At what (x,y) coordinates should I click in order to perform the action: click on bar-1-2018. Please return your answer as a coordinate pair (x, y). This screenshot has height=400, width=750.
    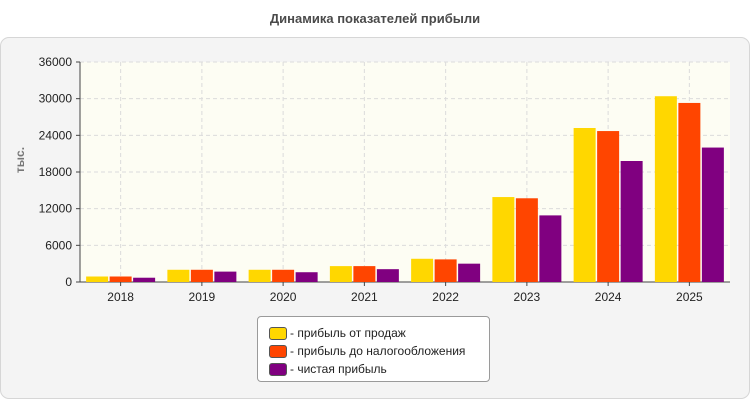
    Looking at the image, I should click on (97, 279).